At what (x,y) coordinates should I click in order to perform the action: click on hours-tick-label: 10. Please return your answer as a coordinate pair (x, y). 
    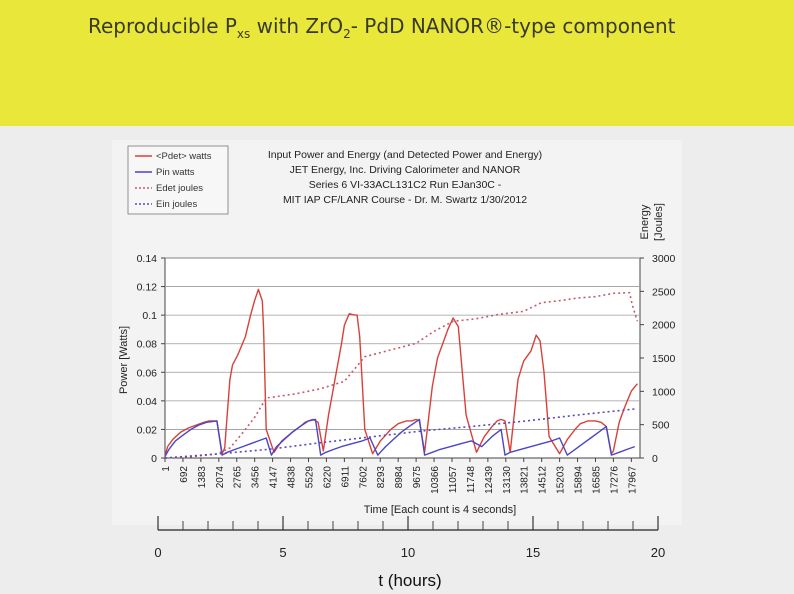
    Looking at the image, I should click on (408, 552).